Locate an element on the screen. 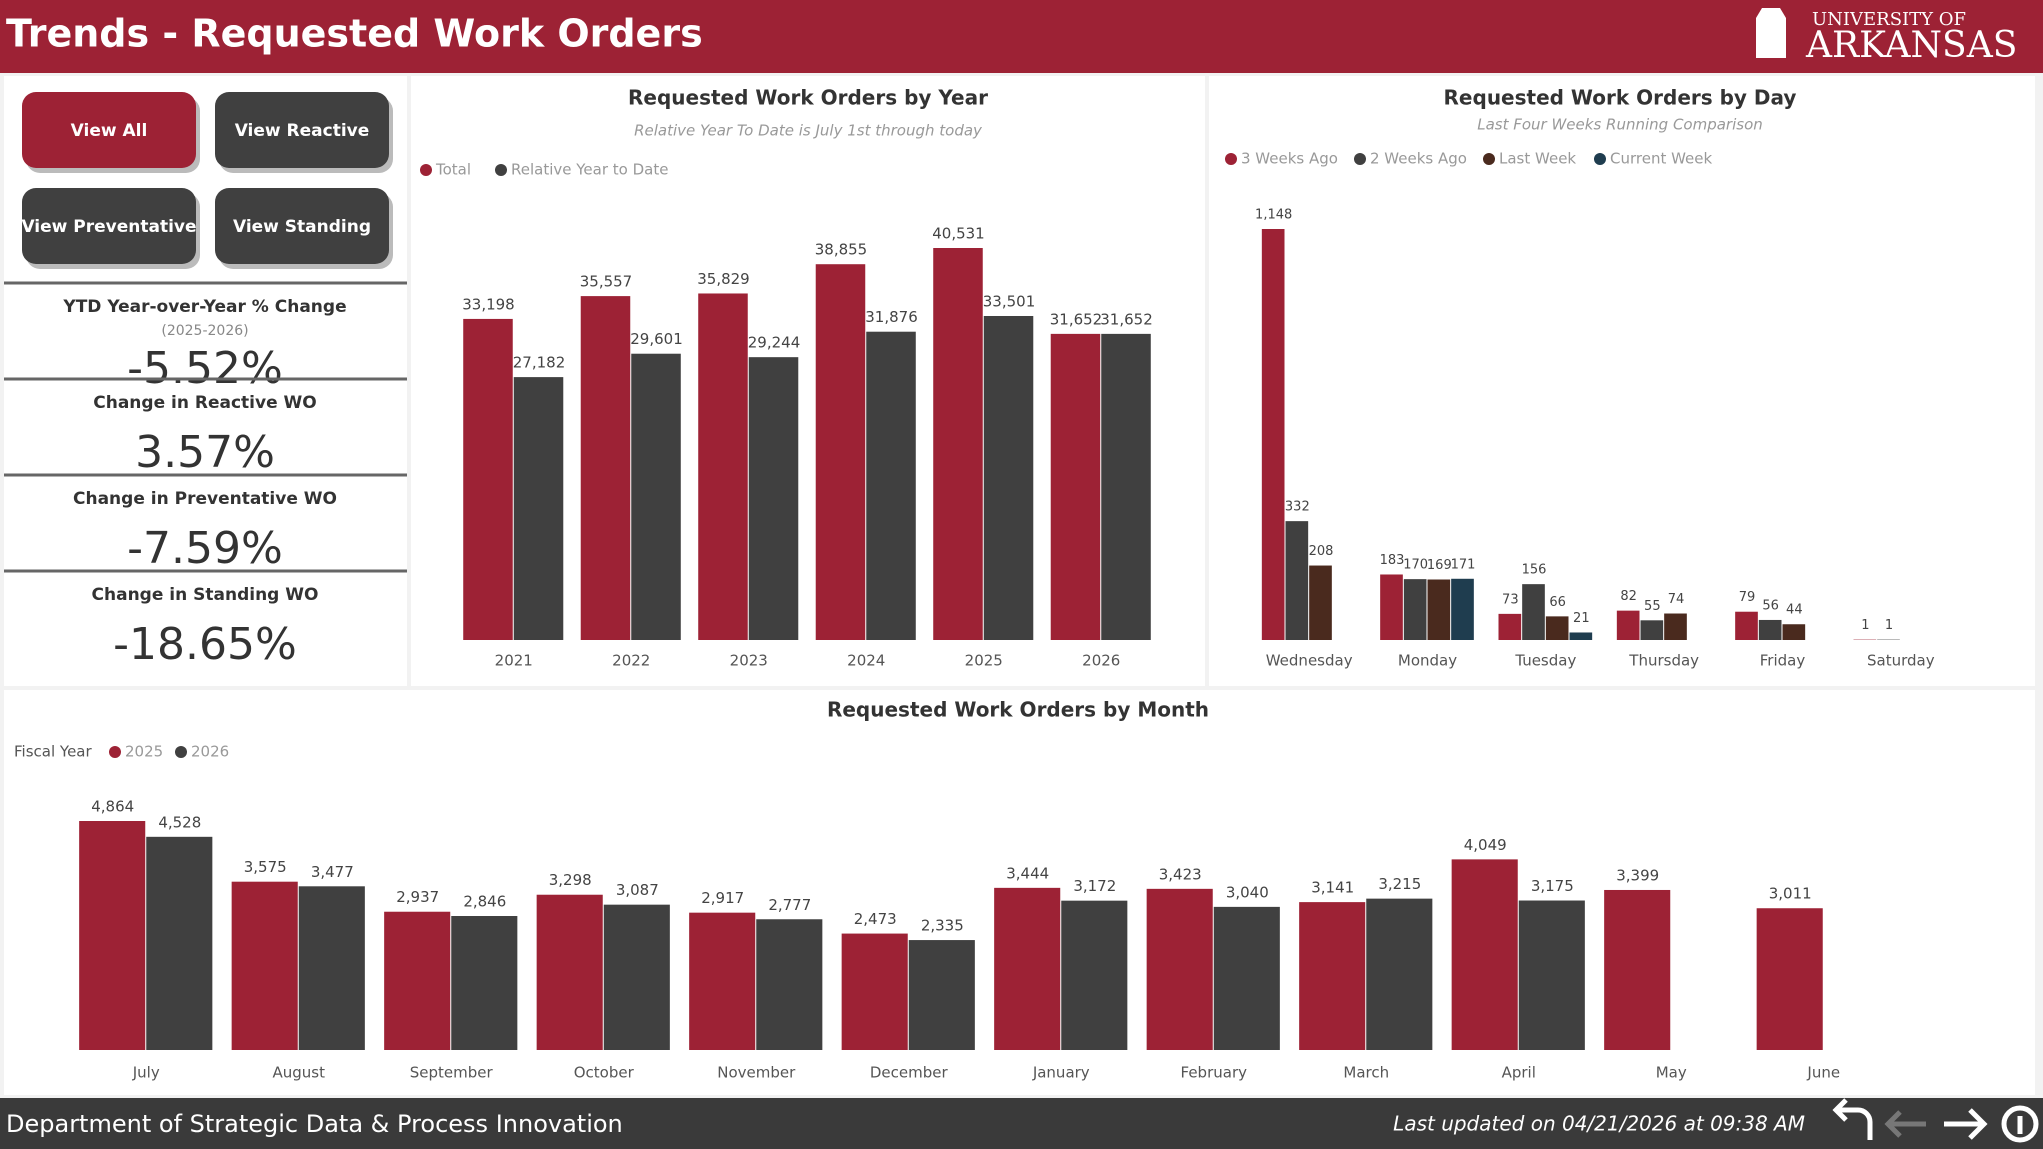  x-tick-label: 2021 is located at coordinates (514, 661).